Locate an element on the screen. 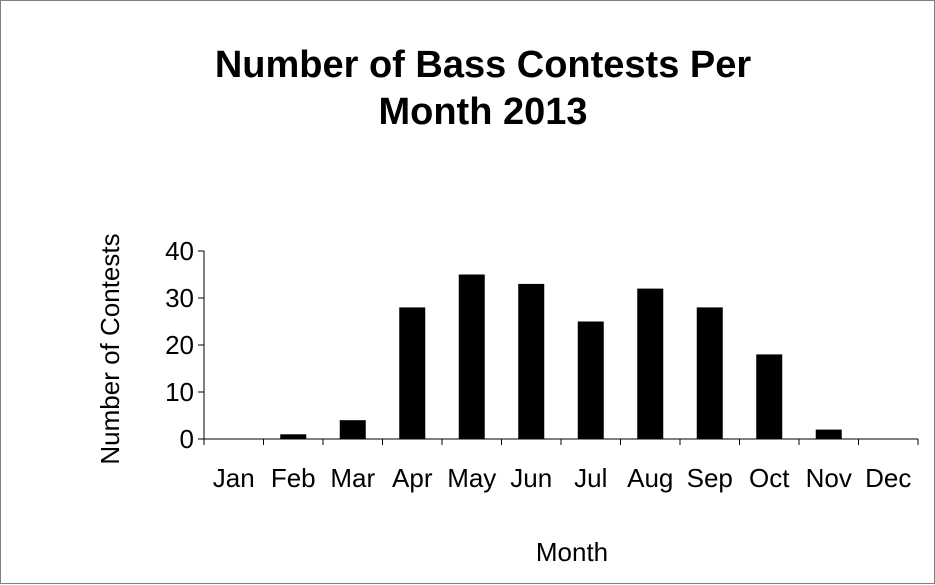 Image resolution: width=935 pixels, height=585 pixels. bar-jun is located at coordinates (531, 361).